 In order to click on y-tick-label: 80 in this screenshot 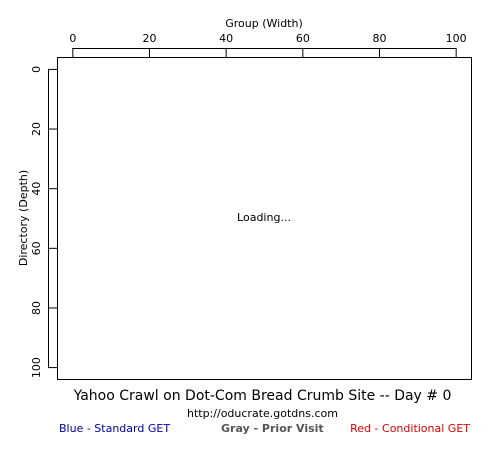, I will do `click(36, 308)`.